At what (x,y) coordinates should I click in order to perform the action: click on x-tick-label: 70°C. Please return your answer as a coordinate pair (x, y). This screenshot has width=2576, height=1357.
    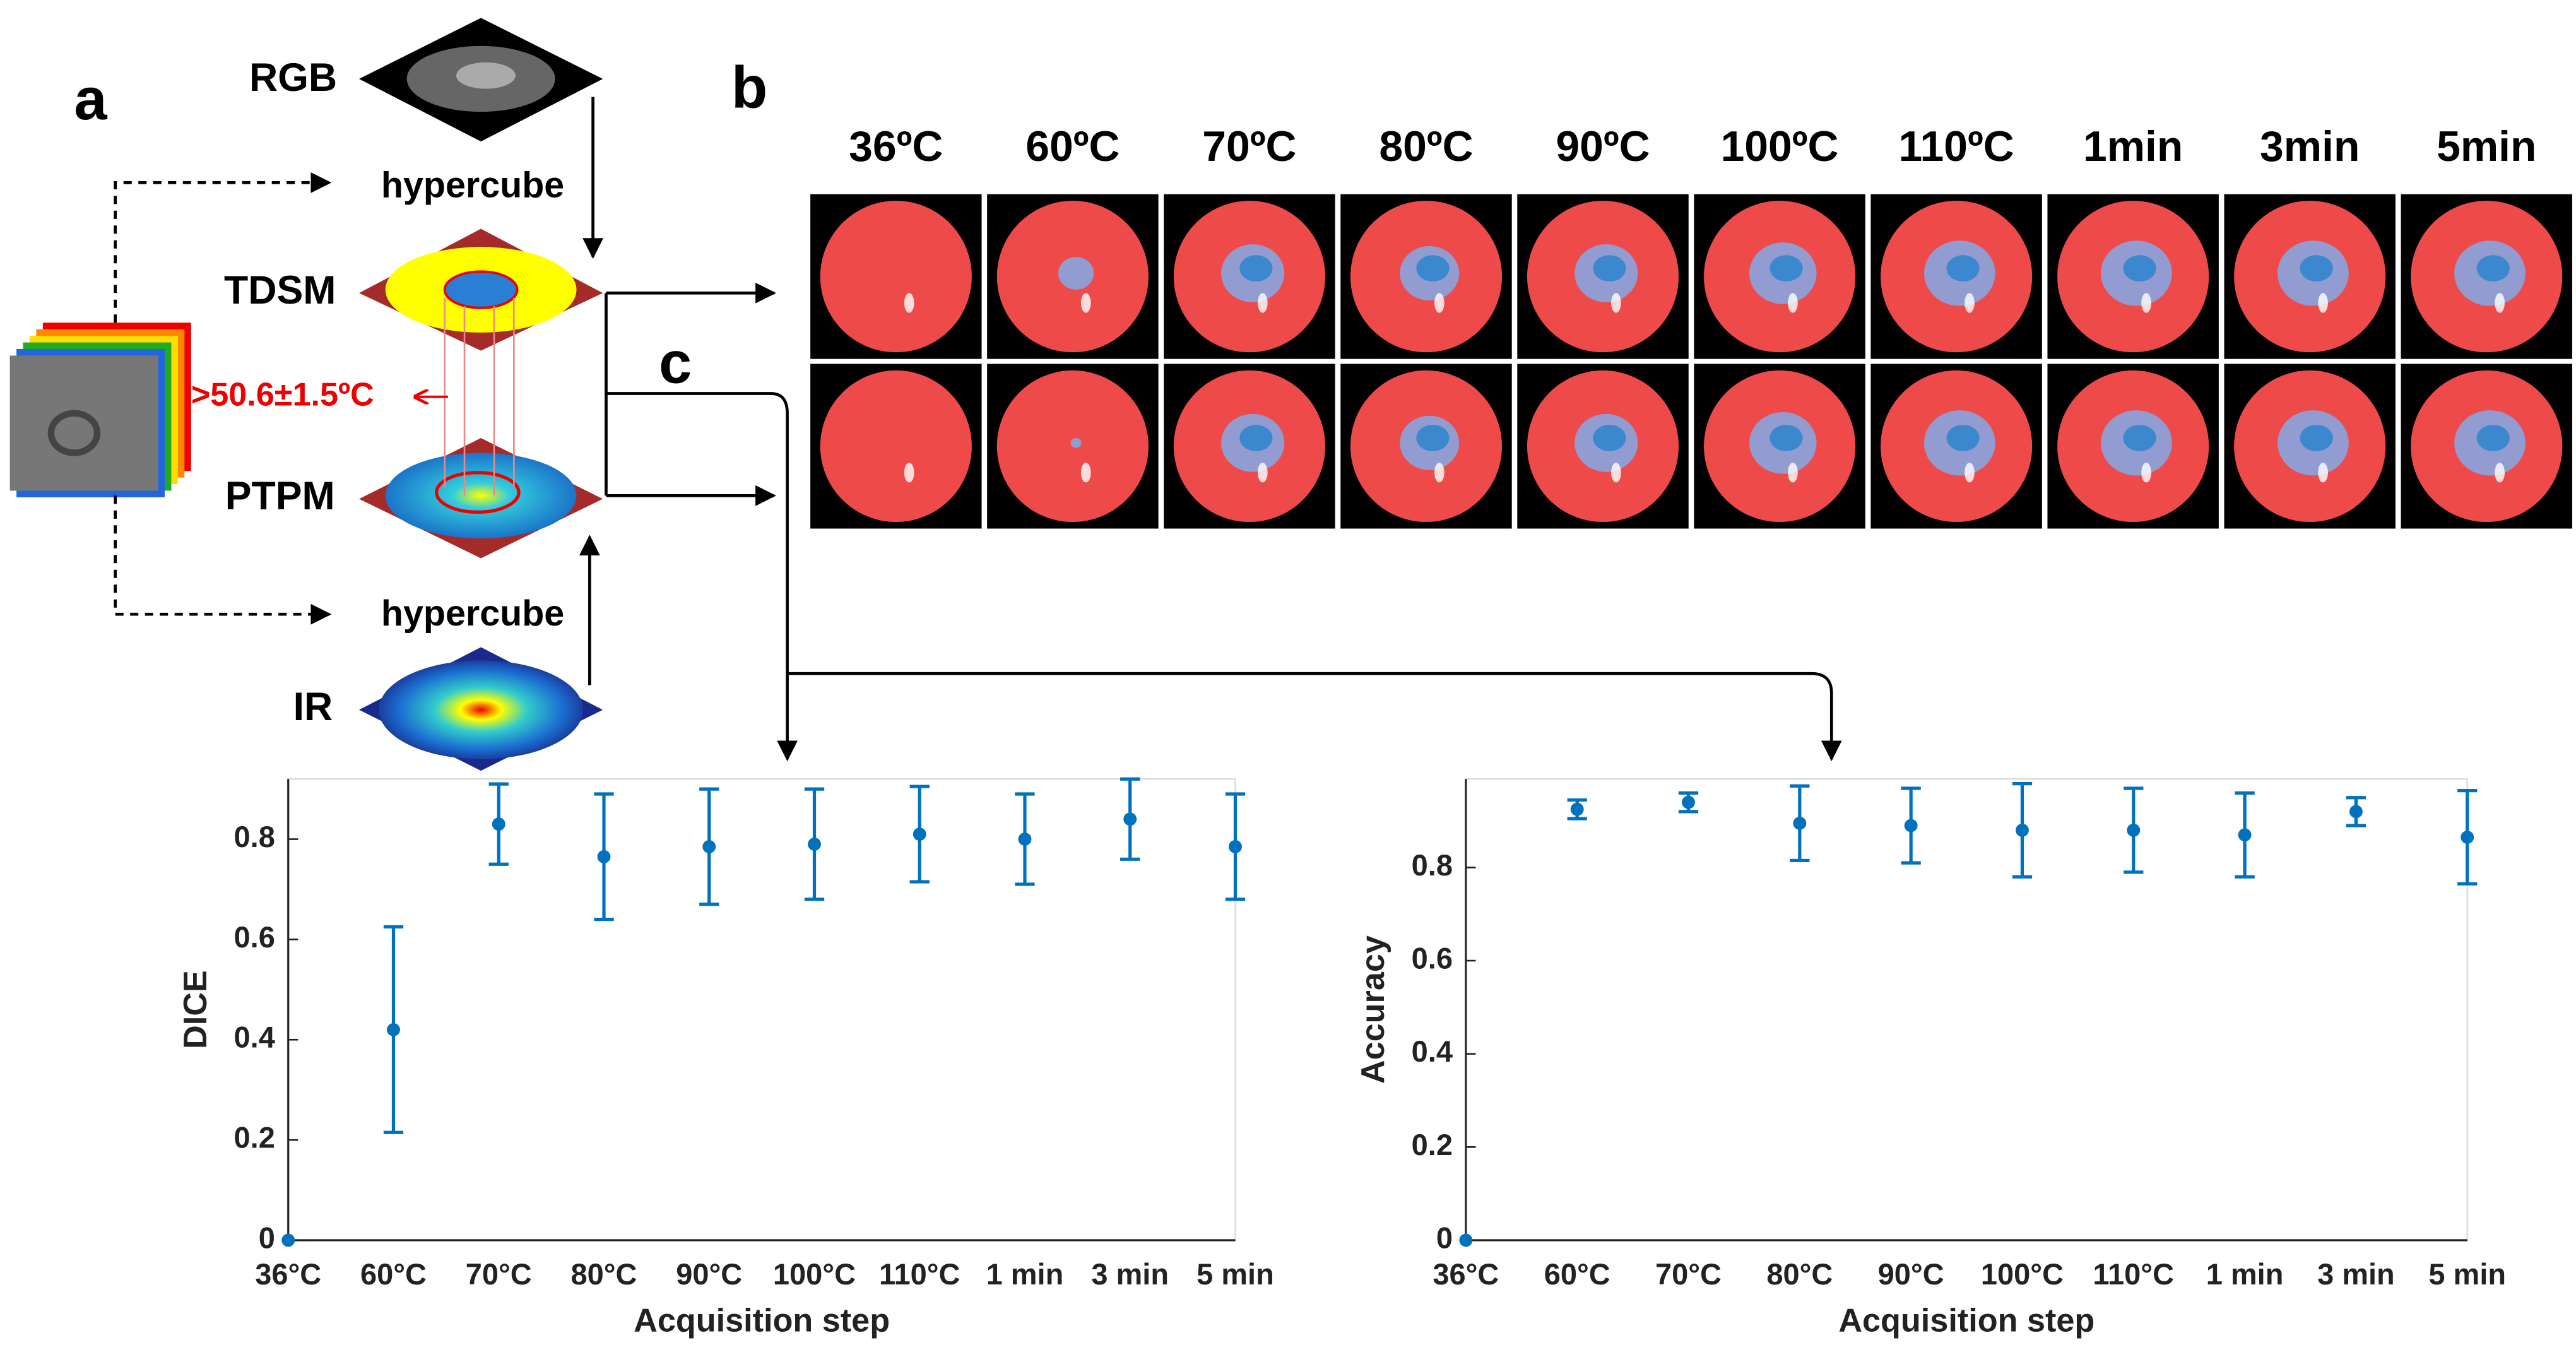
    Looking at the image, I should click on (499, 1274).